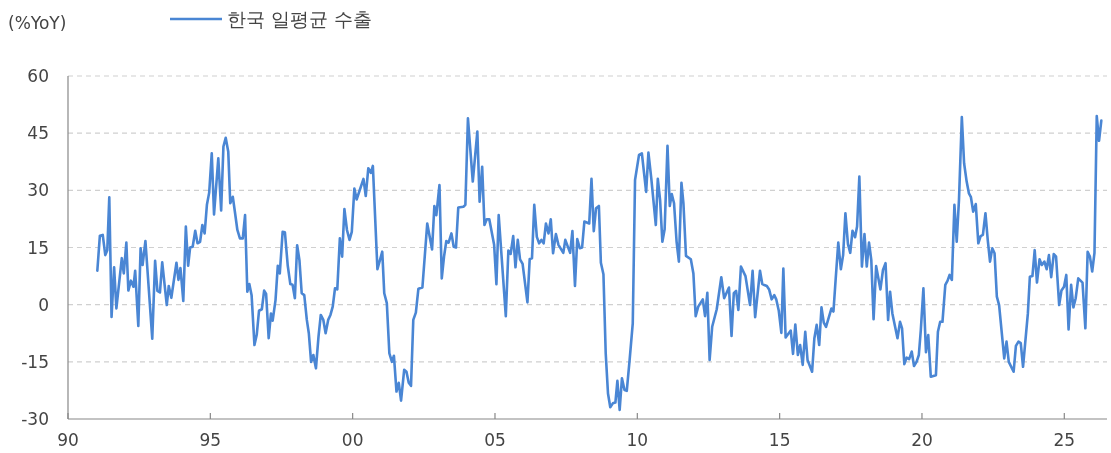  What do you see at coordinates (210, 440) in the screenshot?
I see `x-tick-label: 95` at bounding box center [210, 440].